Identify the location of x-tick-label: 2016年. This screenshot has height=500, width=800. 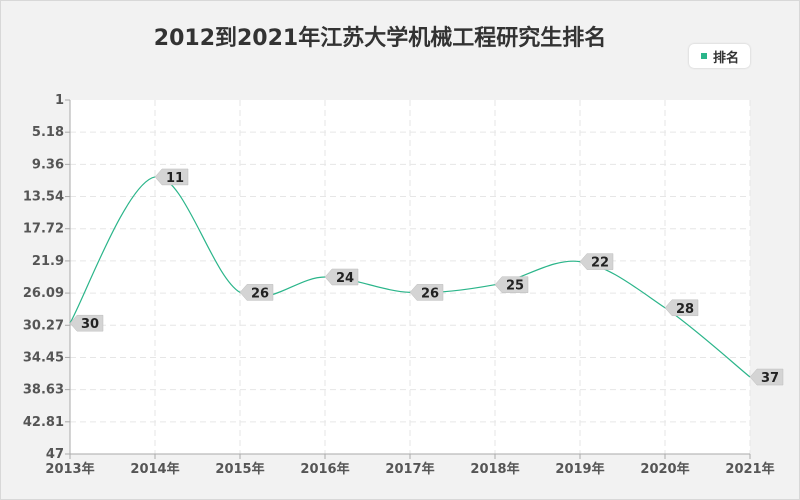
(324, 469).